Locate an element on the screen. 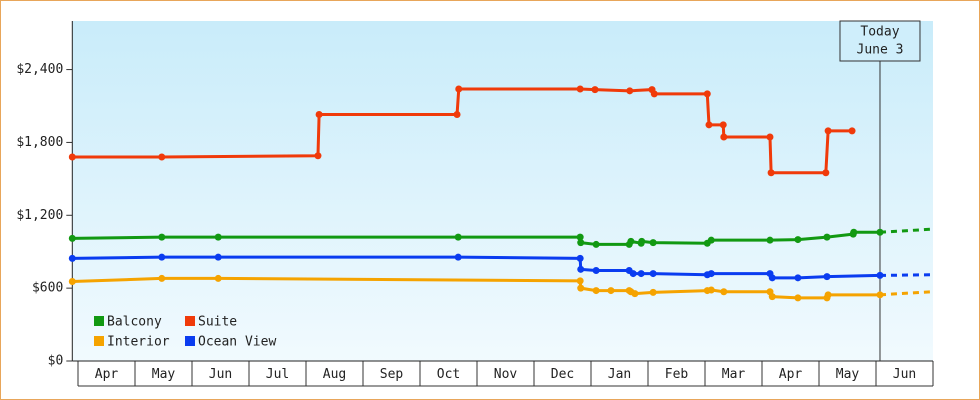 Image resolution: width=980 pixels, height=400 pixels. legend-label: Ocean View is located at coordinates (237, 342).